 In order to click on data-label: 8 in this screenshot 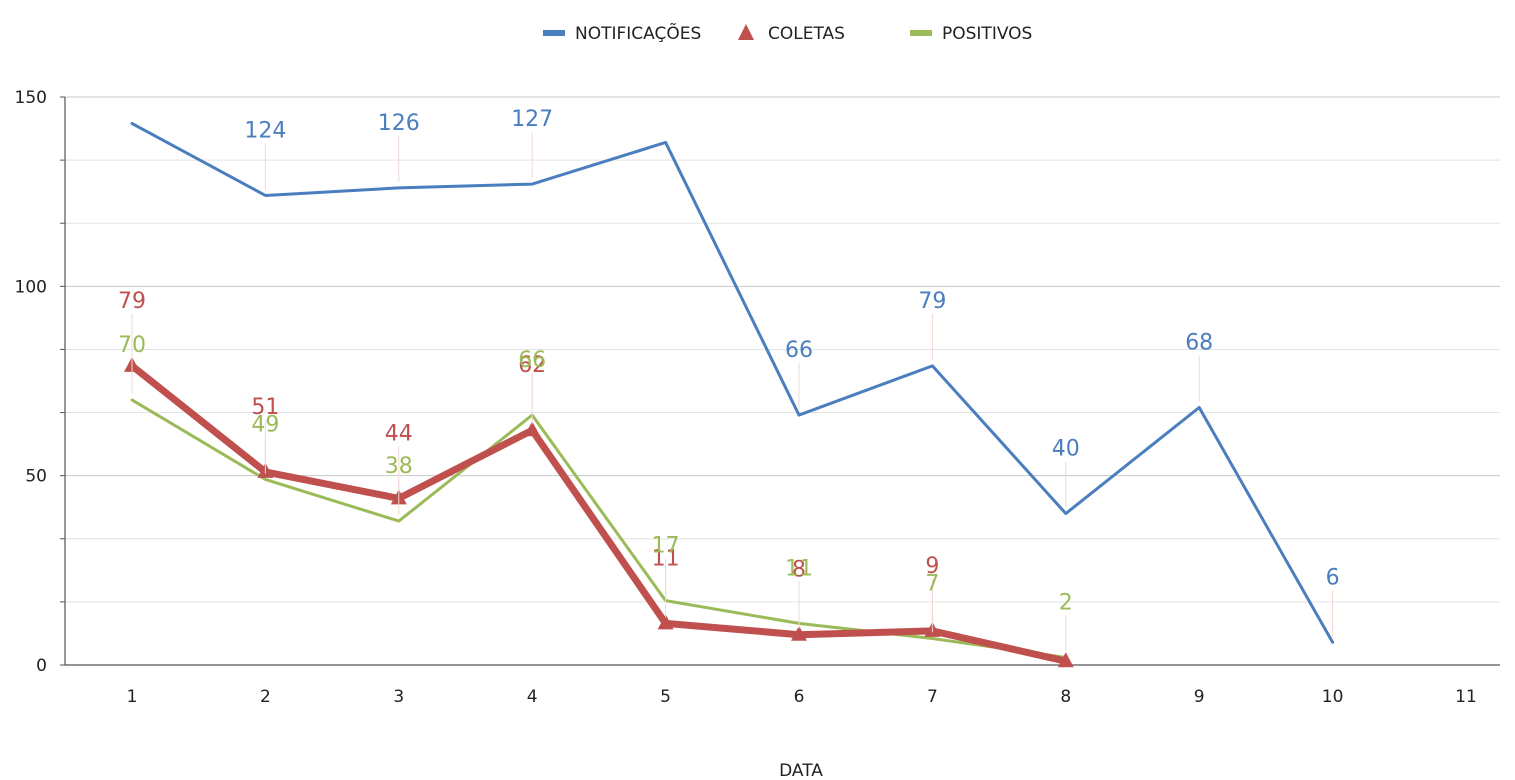, I will do `click(799, 570)`.